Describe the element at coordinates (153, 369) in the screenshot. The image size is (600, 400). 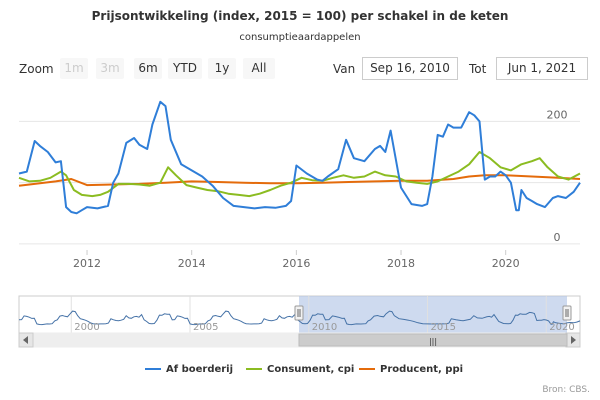
I see `legend-swatch-af-boerderij` at that location.